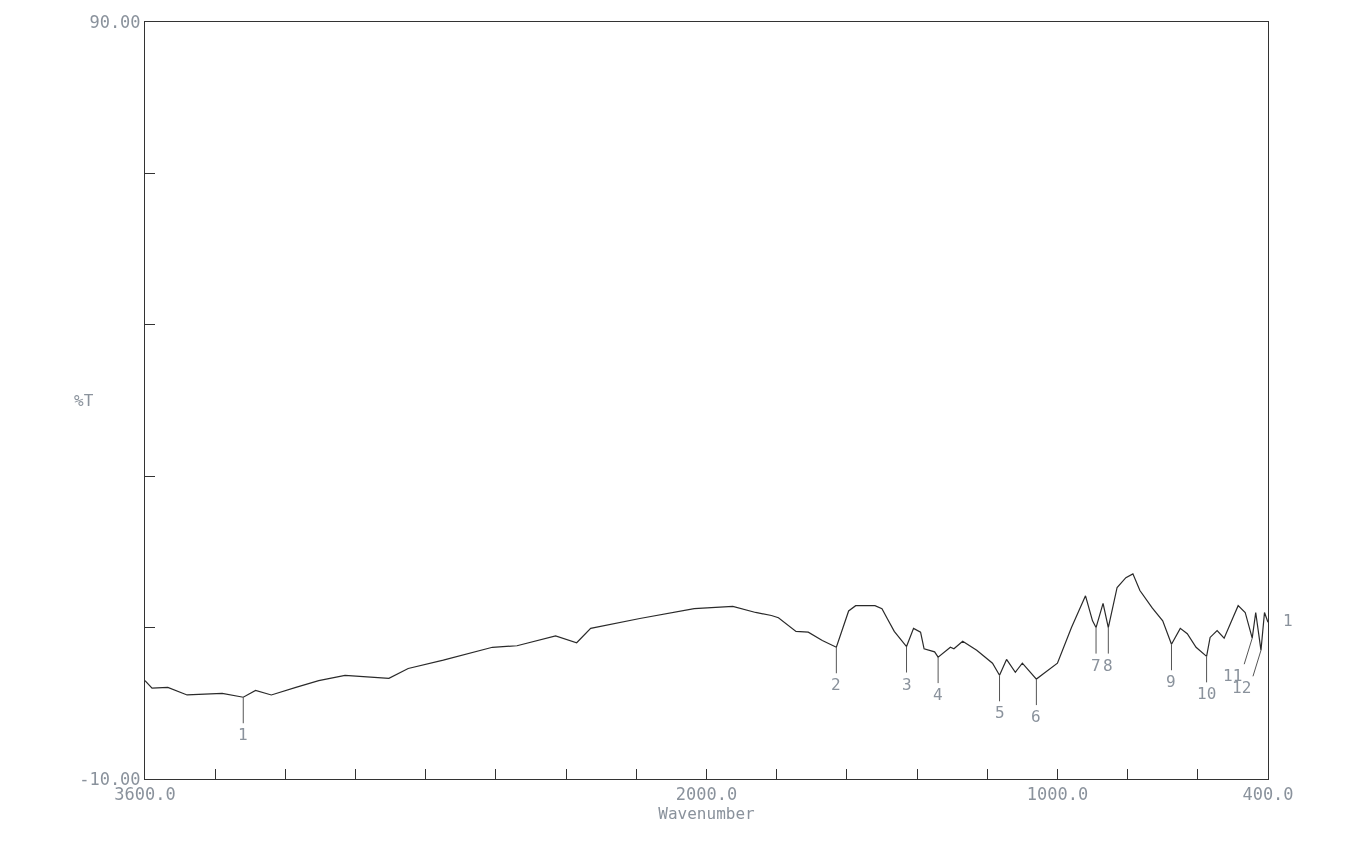  Describe the element at coordinates (836, 684) in the screenshot. I see `annotation: 2` at that location.